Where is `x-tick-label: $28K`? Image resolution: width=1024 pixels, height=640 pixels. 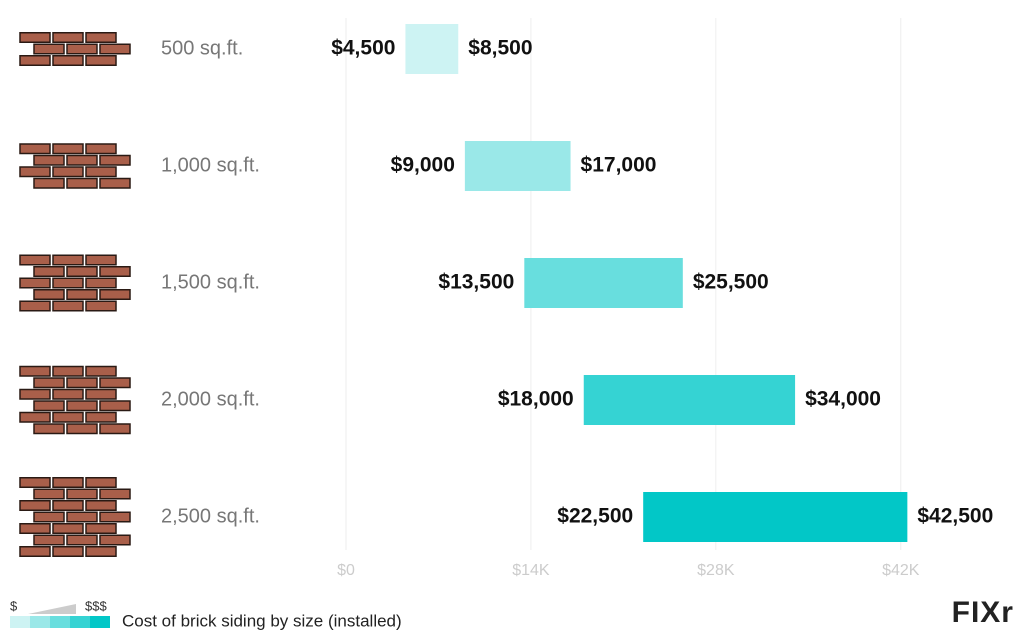
x-tick-label: $28K is located at coordinates (716, 570).